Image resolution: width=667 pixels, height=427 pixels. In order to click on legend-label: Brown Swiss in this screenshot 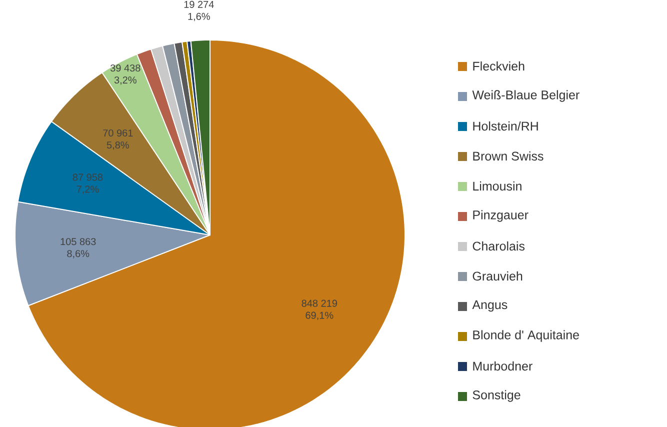, I will do `click(508, 156)`.